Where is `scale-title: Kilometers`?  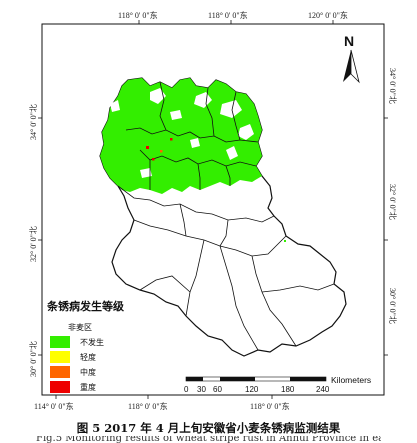 scale-title: Kilometers is located at coordinates (351, 380).